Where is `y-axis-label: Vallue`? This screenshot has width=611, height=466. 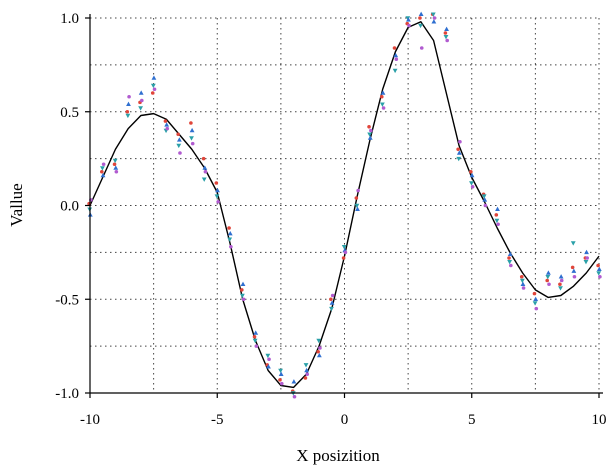 y-axis-label: Vallue is located at coordinates (16, 204).